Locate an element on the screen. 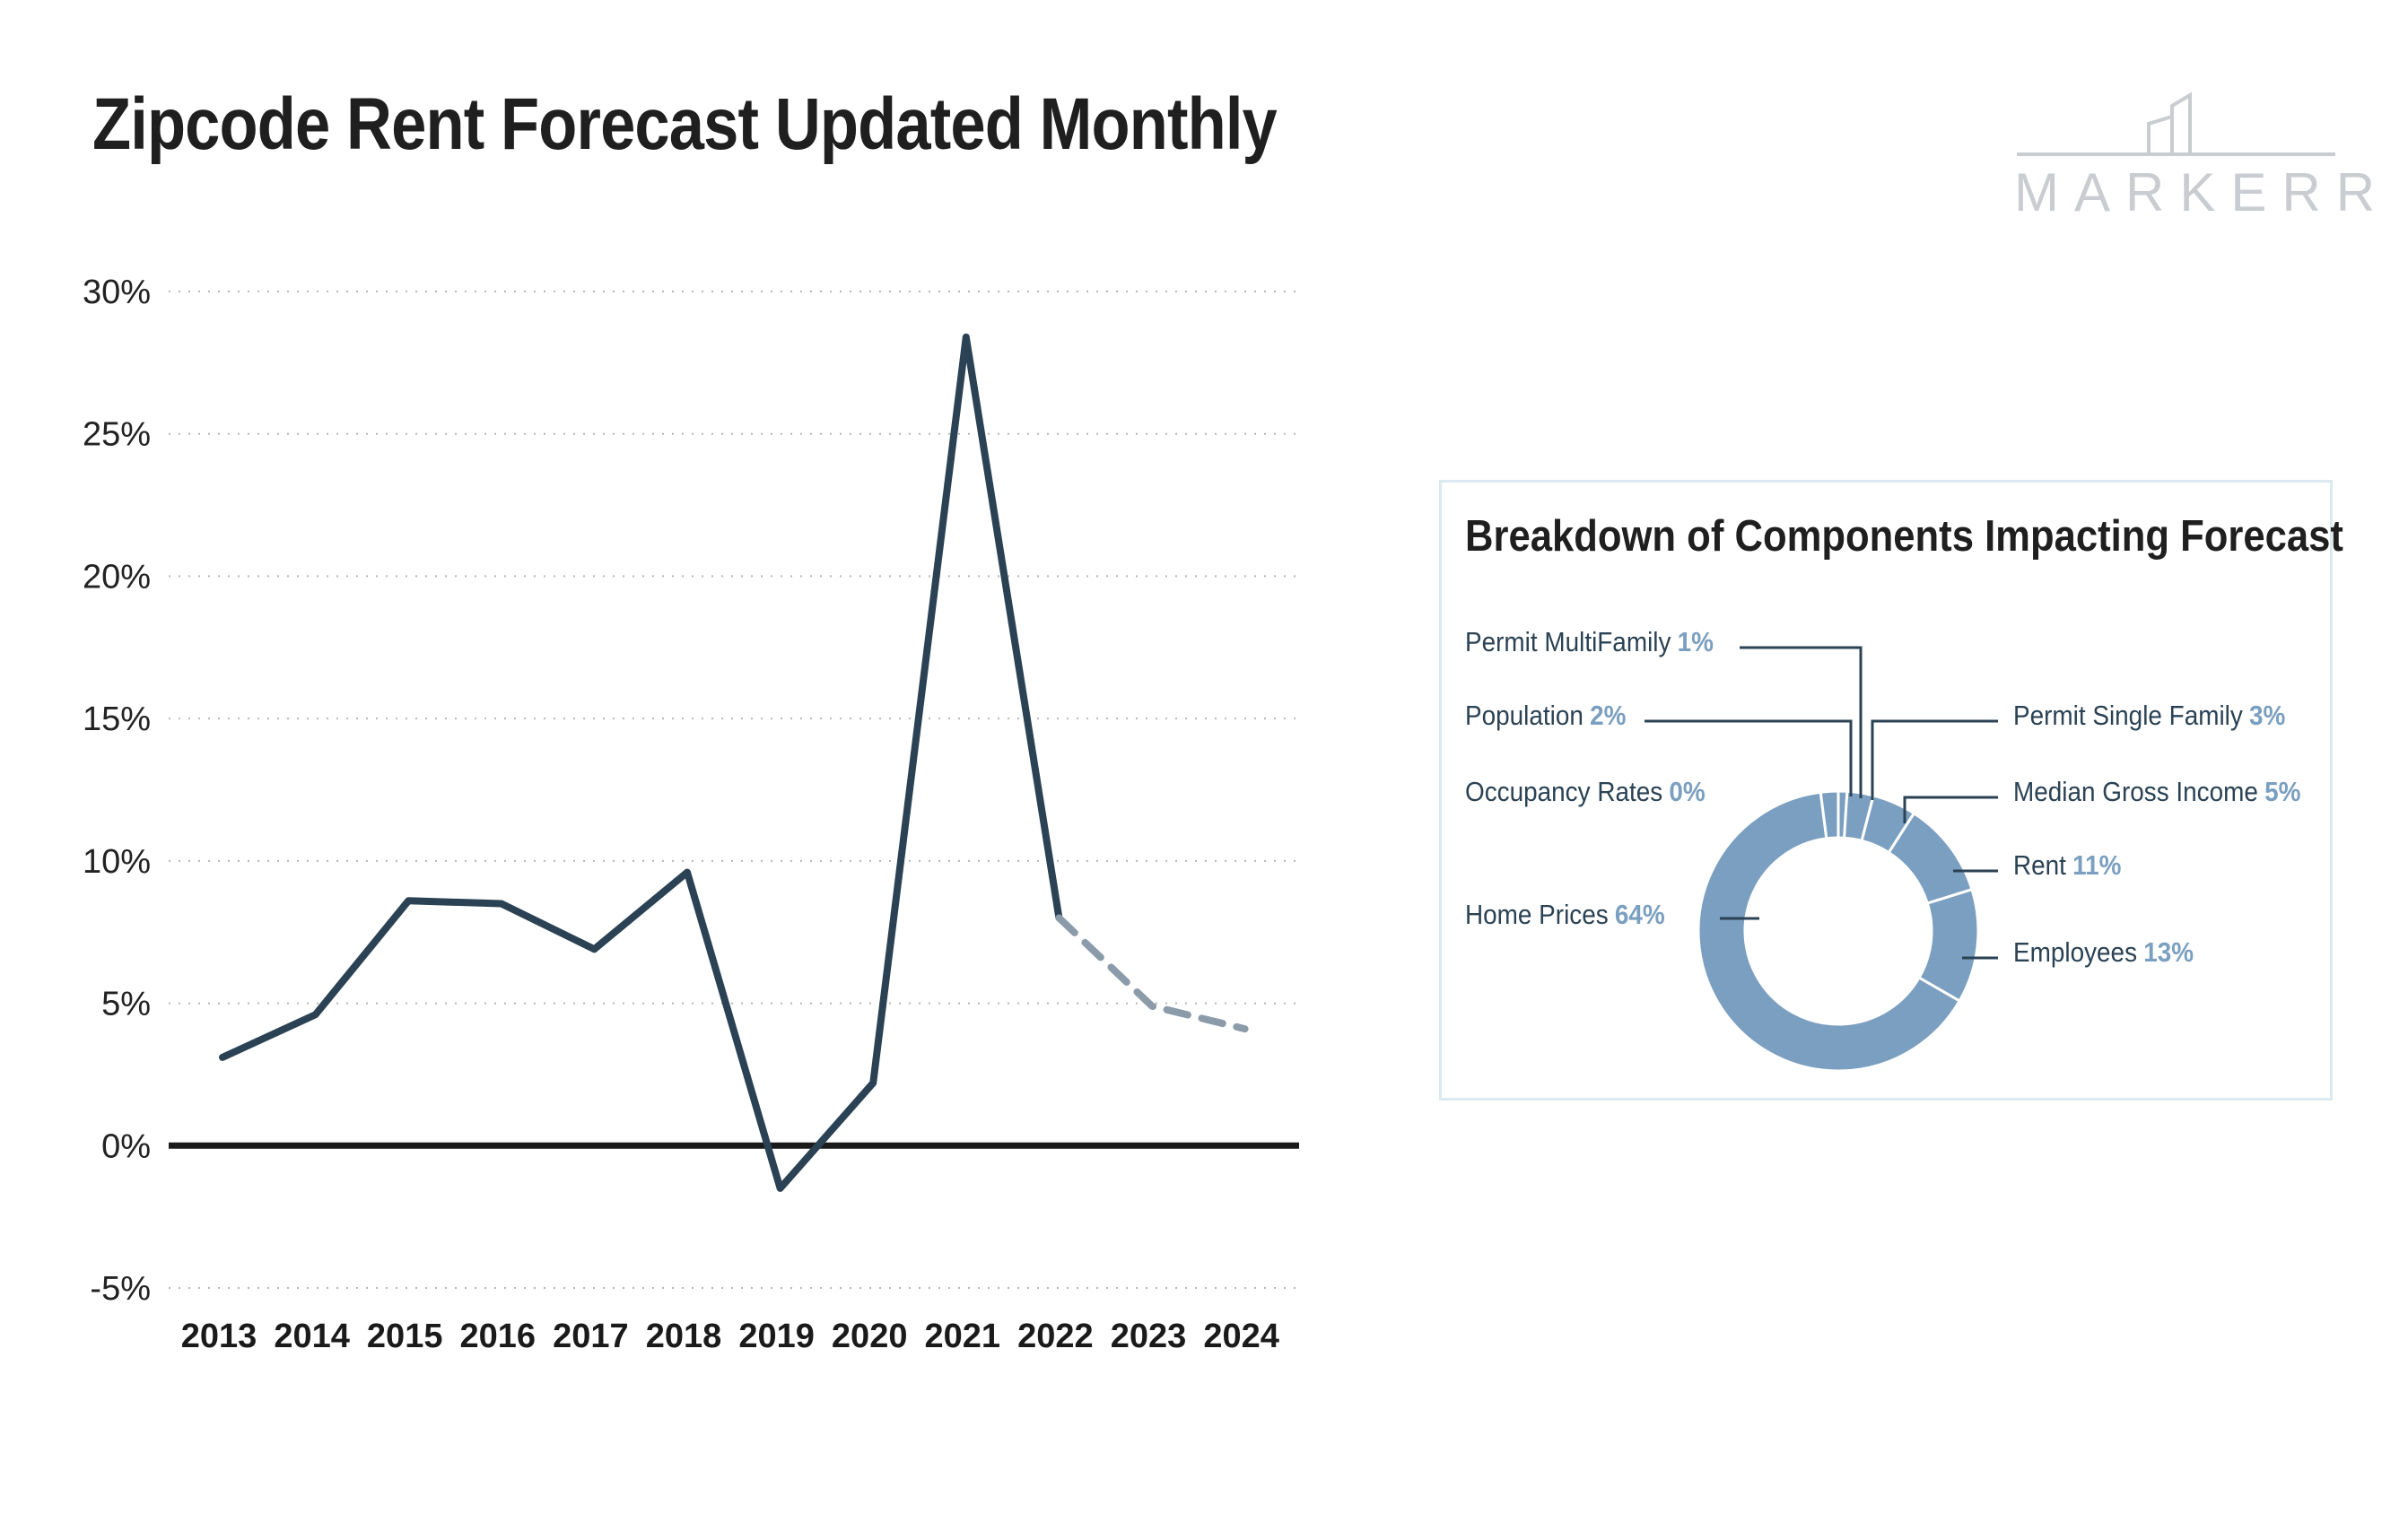  y-tick-label: 30% is located at coordinates (117, 292).